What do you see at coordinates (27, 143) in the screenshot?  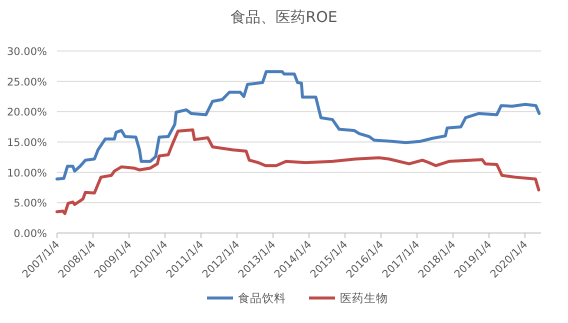 I see `y-tick-label: 15.00%` at bounding box center [27, 143].